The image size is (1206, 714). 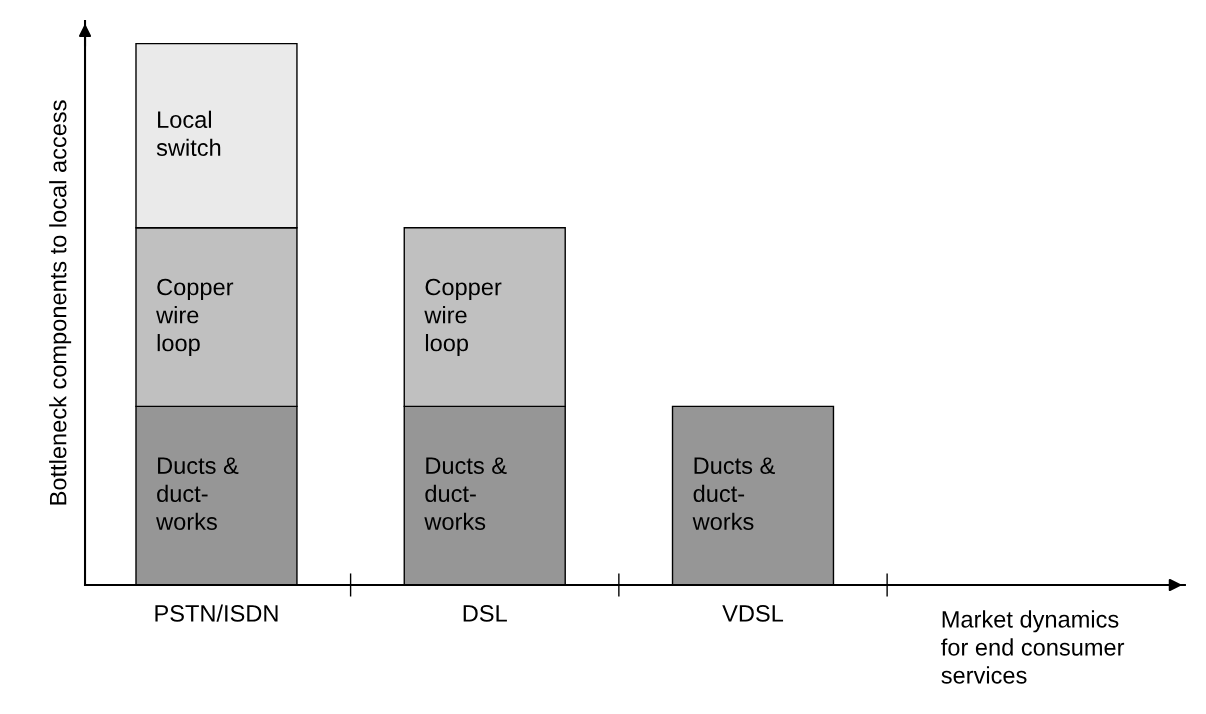 What do you see at coordinates (463, 317) in the screenshot?
I see `series-label: Copper wire loop` at bounding box center [463, 317].